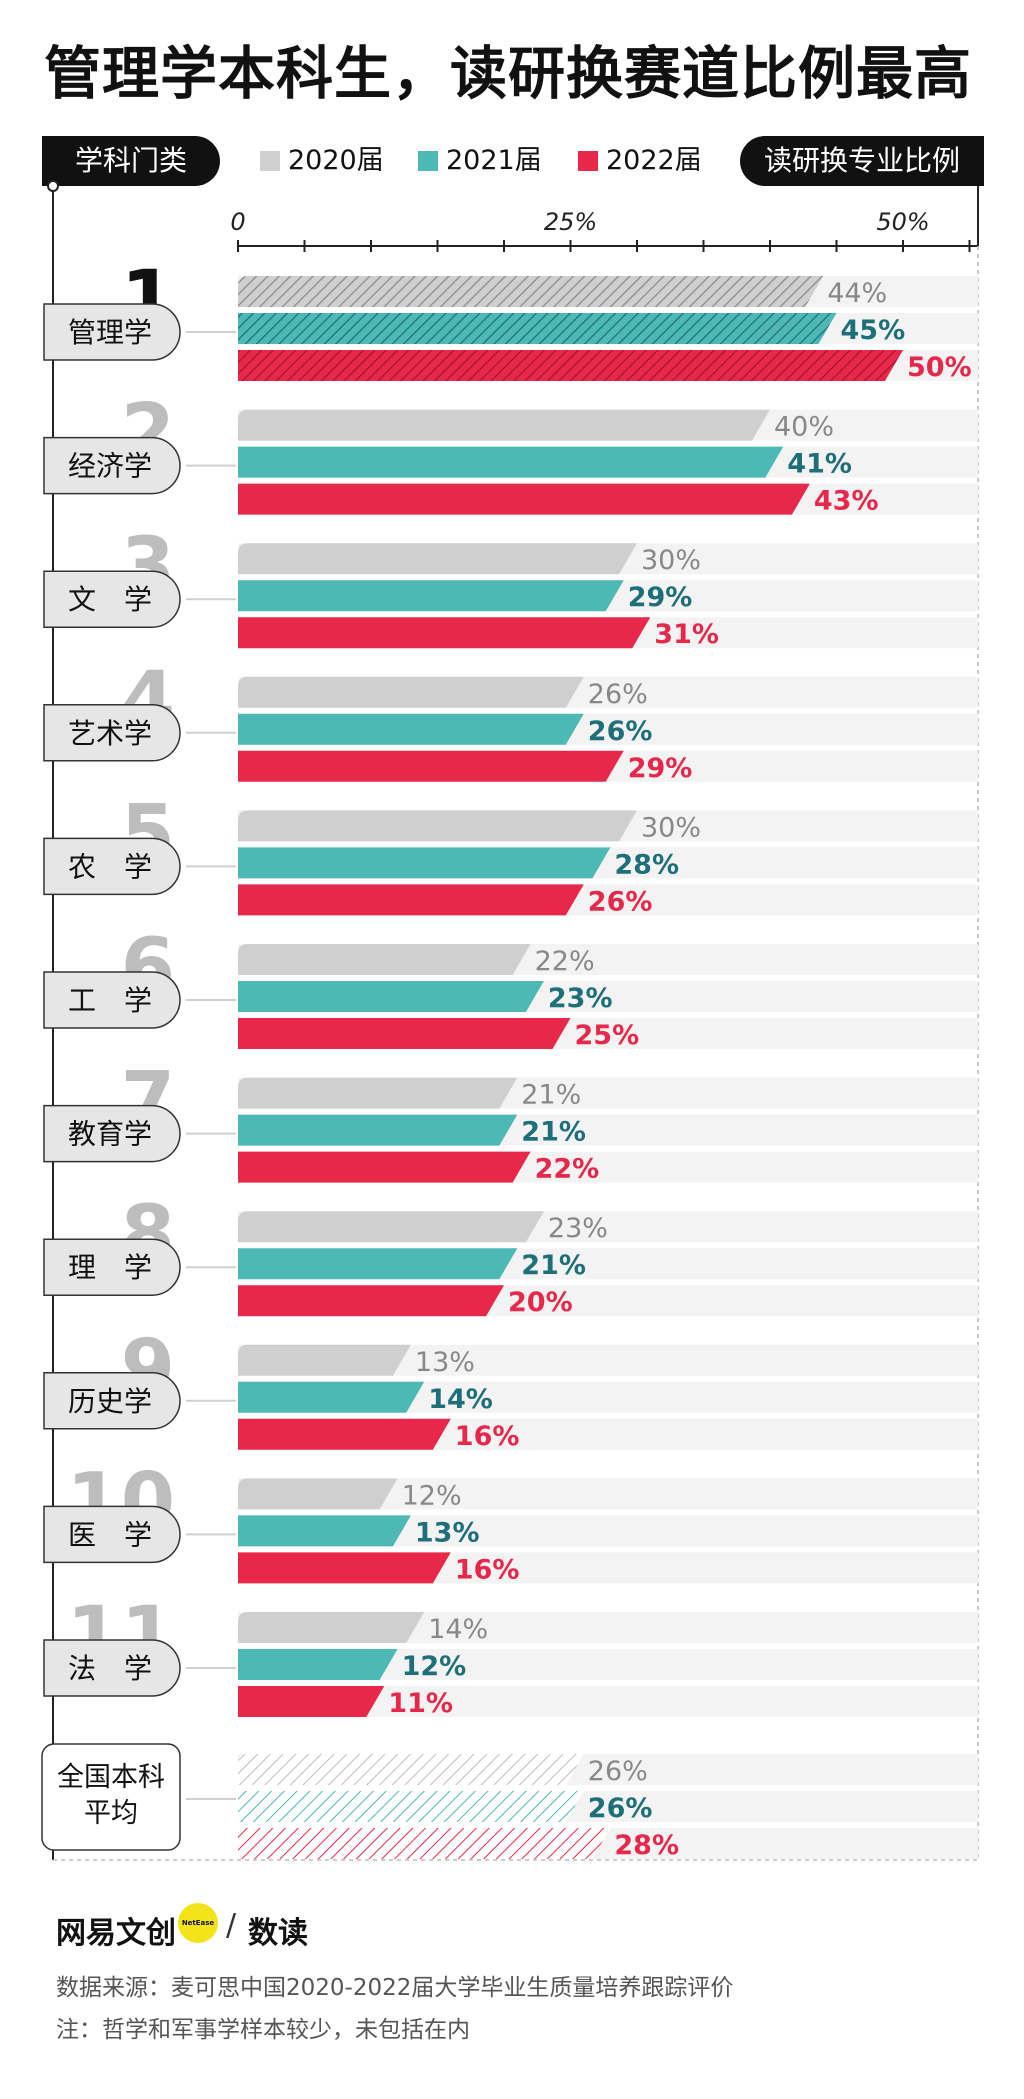  What do you see at coordinates (111, 1797) in the screenshot?
I see `average-pill` at bounding box center [111, 1797].